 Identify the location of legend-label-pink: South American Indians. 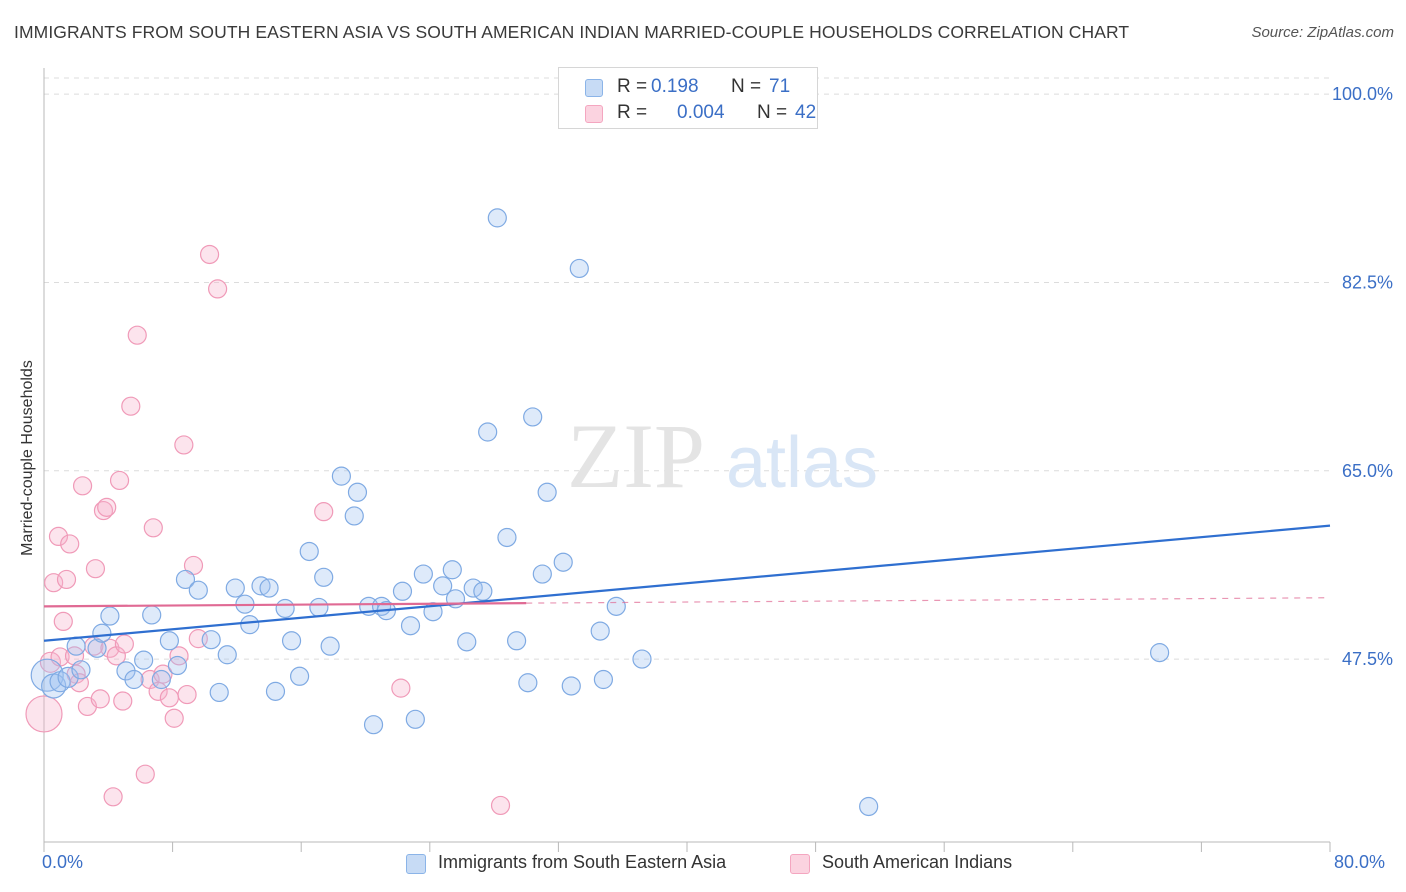
(917, 862).